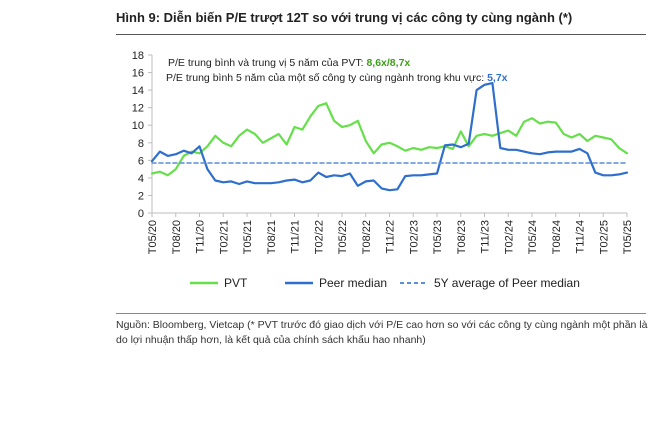 The image size is (672, 446). What do you see at coordinates (353, 283) in the screenshot?
I see `legend-peer-median-label: Peer median` at bounding box center [353, 283].